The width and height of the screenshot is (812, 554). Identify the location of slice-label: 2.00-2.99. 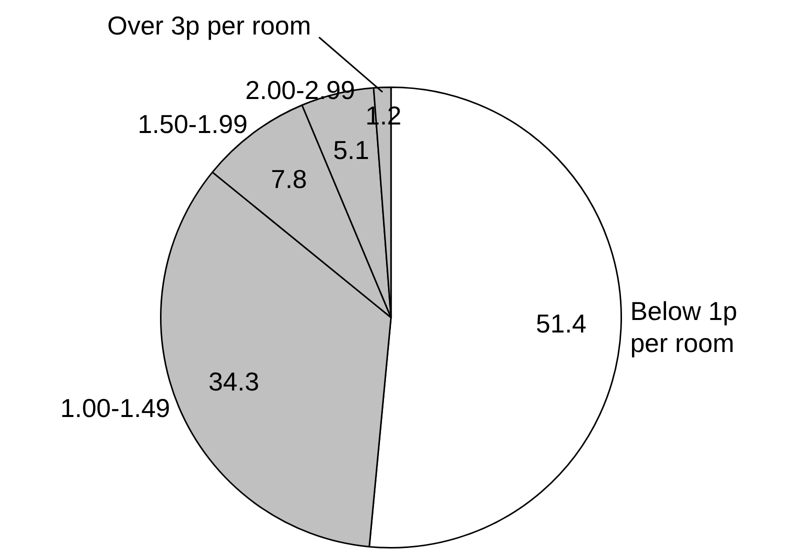
(300, 89).